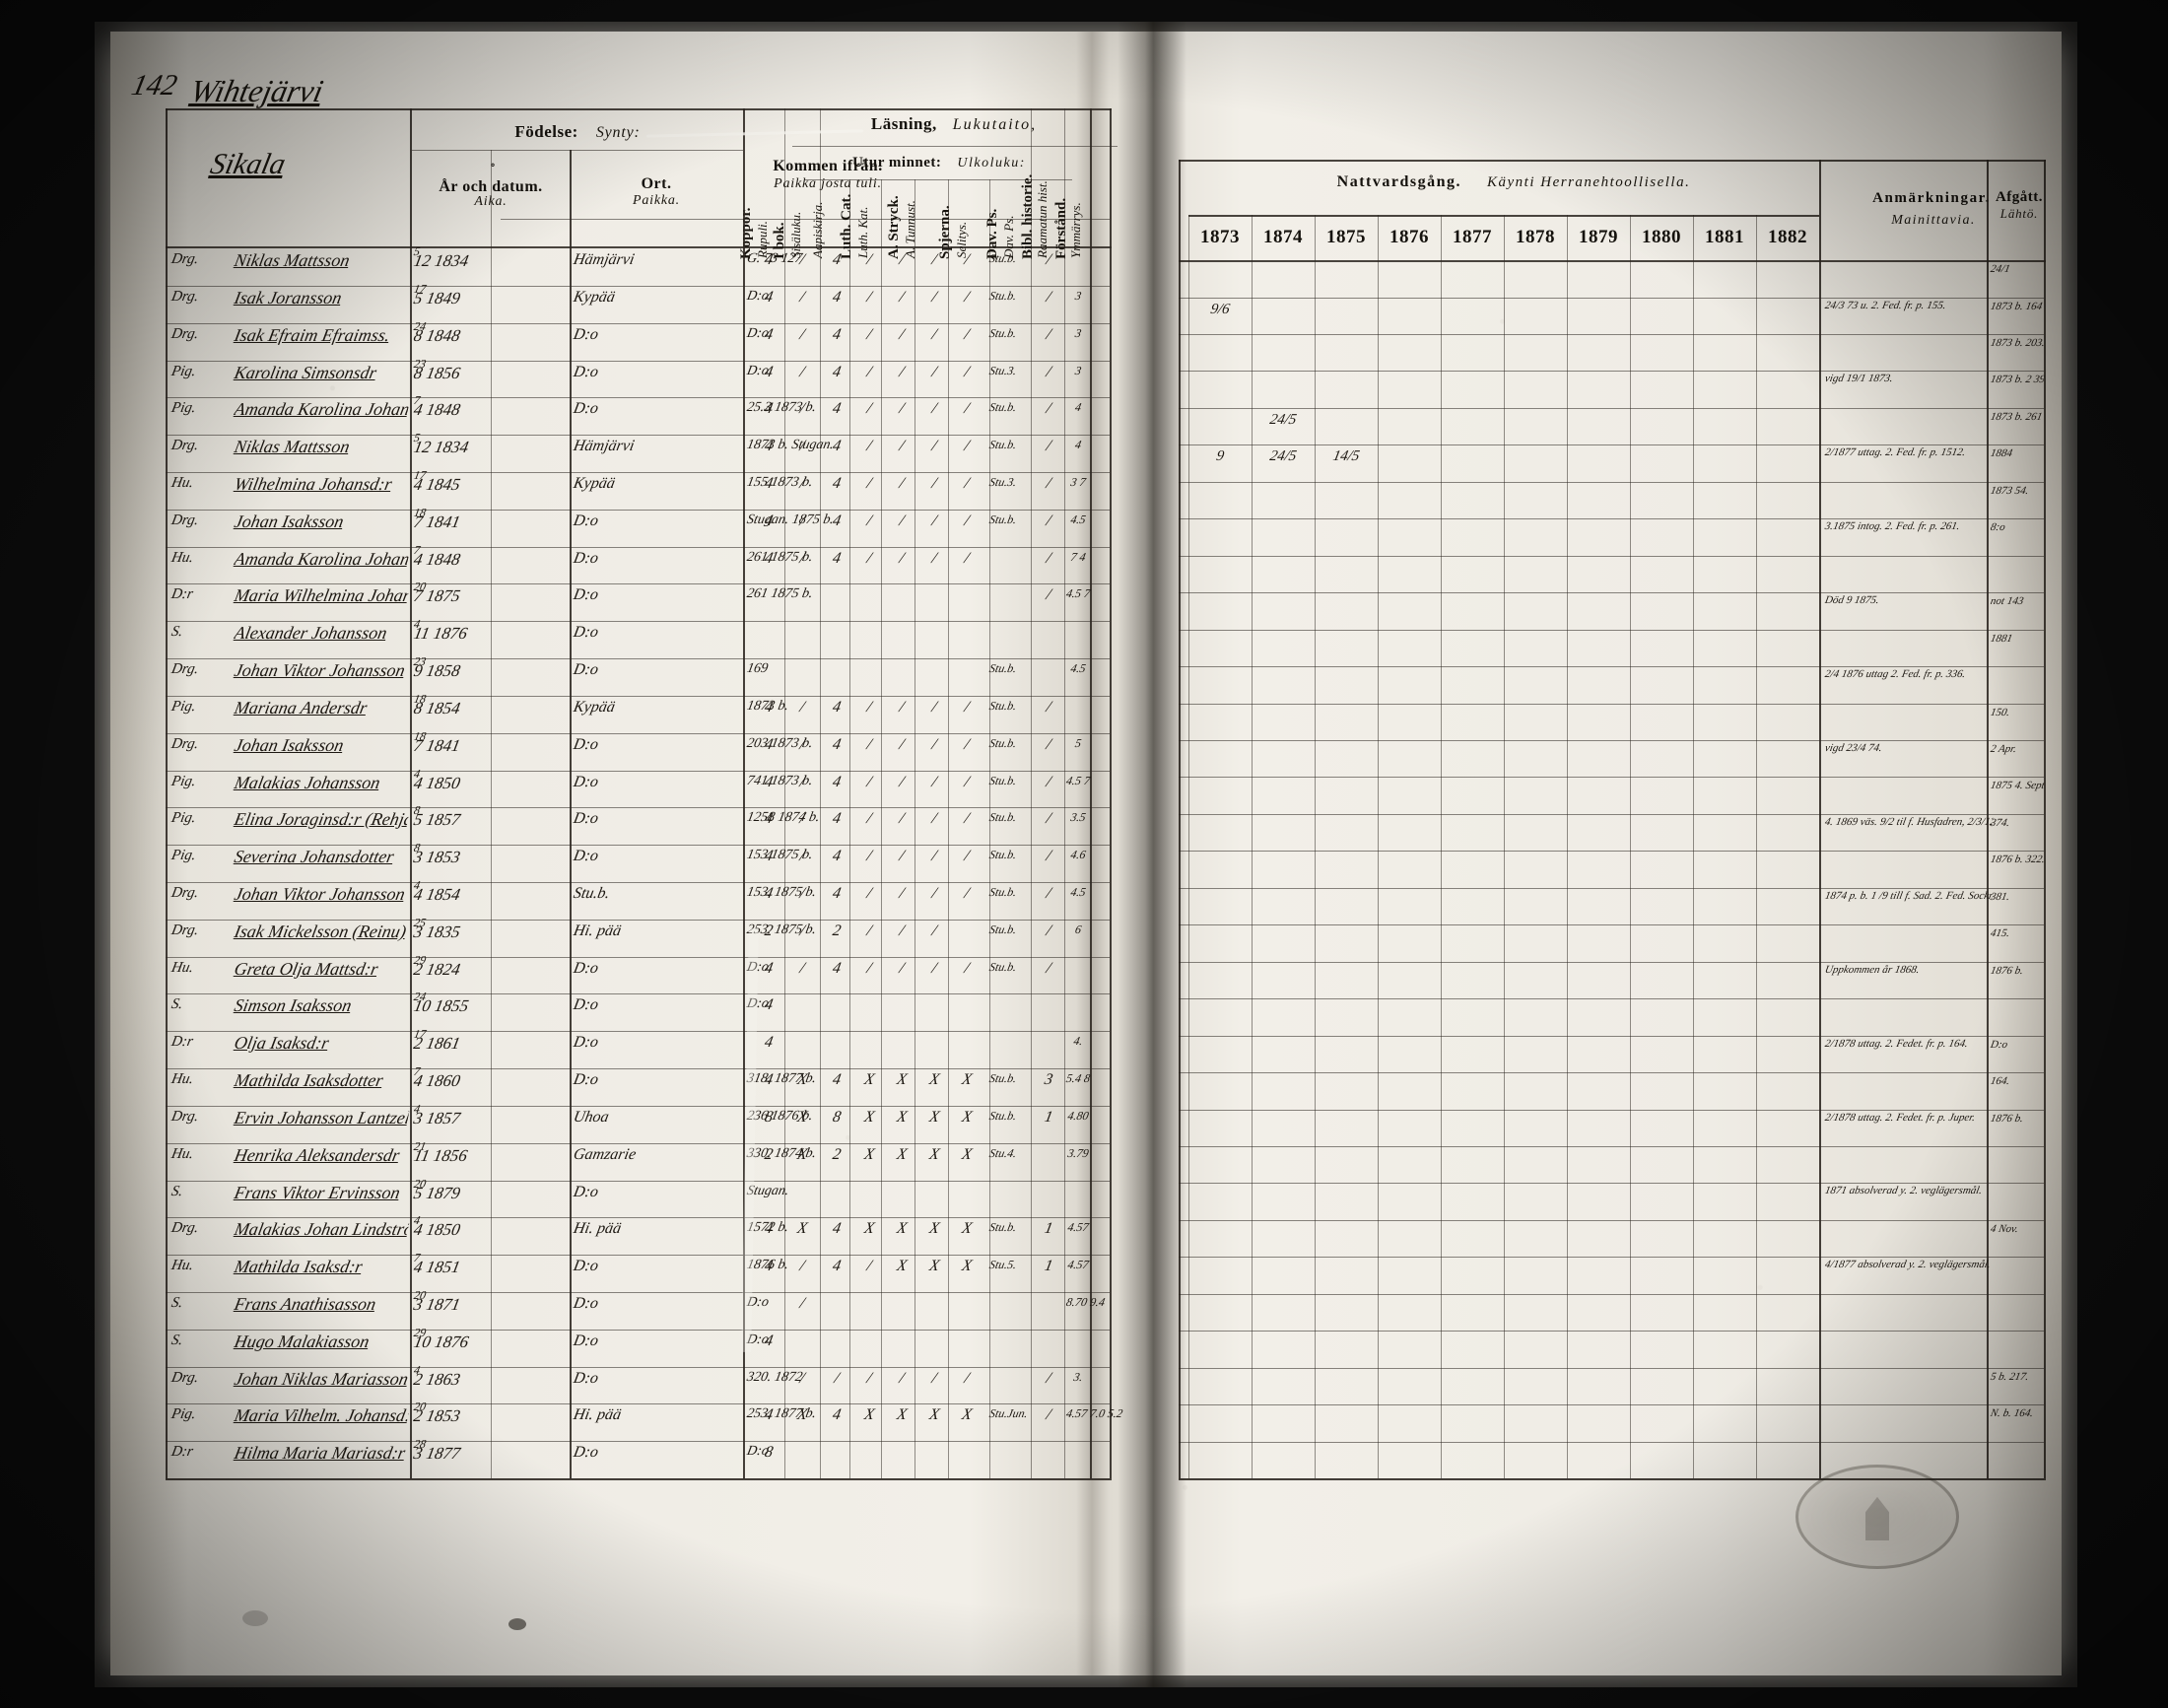 The height and width of the screenshot is (1708, 2168). What do you see at coordinates (1078, 780) in the screenshot?
I see `row-understanding: 4.5 7` at bounding box center [1078, 780].